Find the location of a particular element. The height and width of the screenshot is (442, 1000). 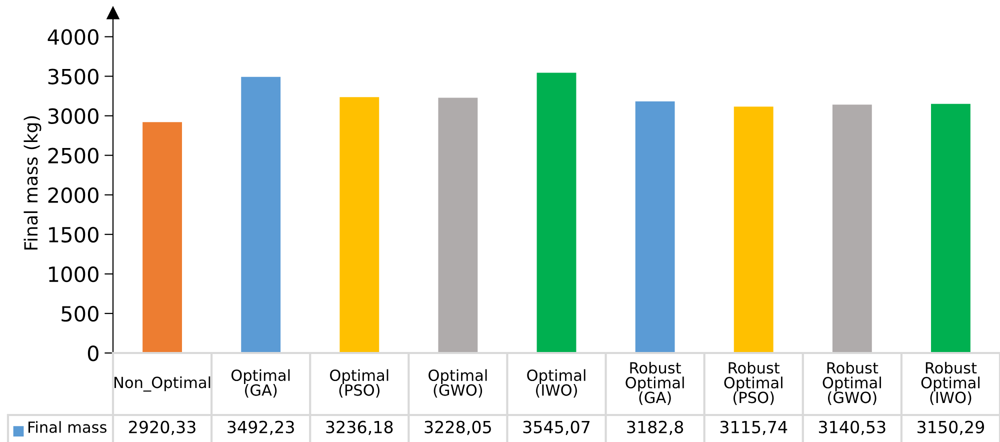

data-label: 3150,29 is located at coordinates (951, 428).